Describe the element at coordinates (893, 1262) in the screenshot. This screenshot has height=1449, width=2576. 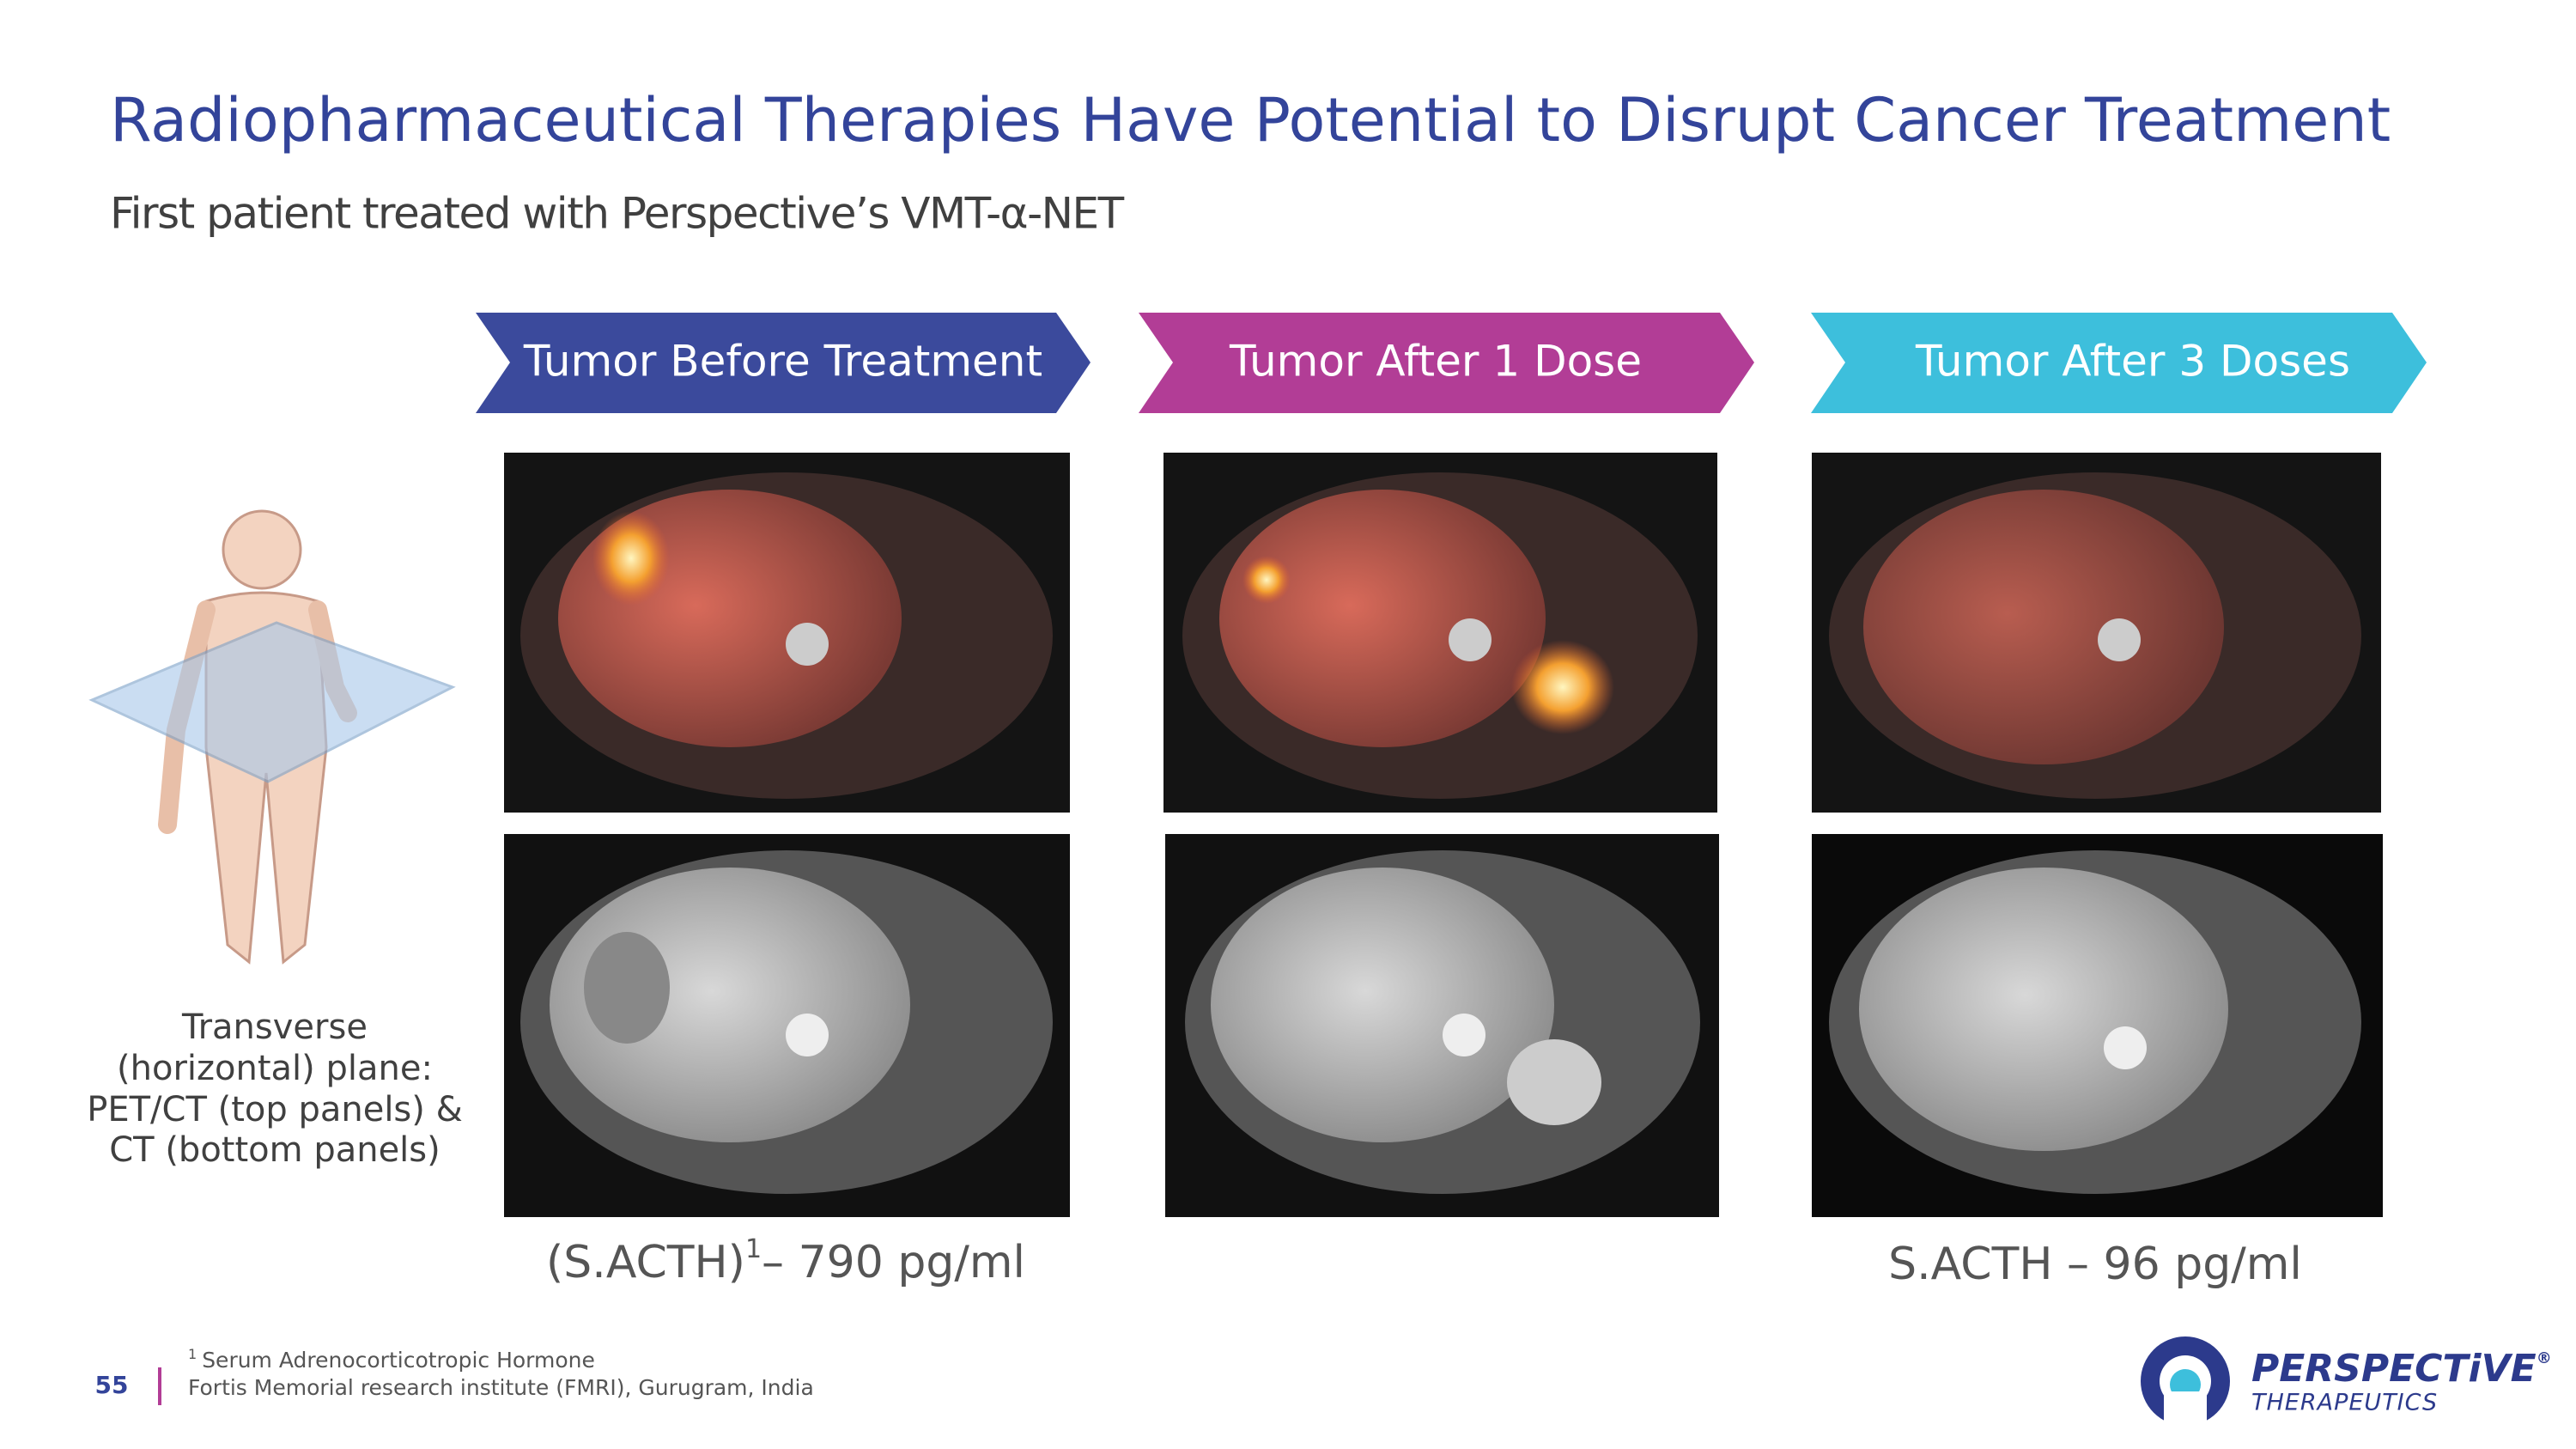
I see `measure-value: – 790 pg/ml` at that location.